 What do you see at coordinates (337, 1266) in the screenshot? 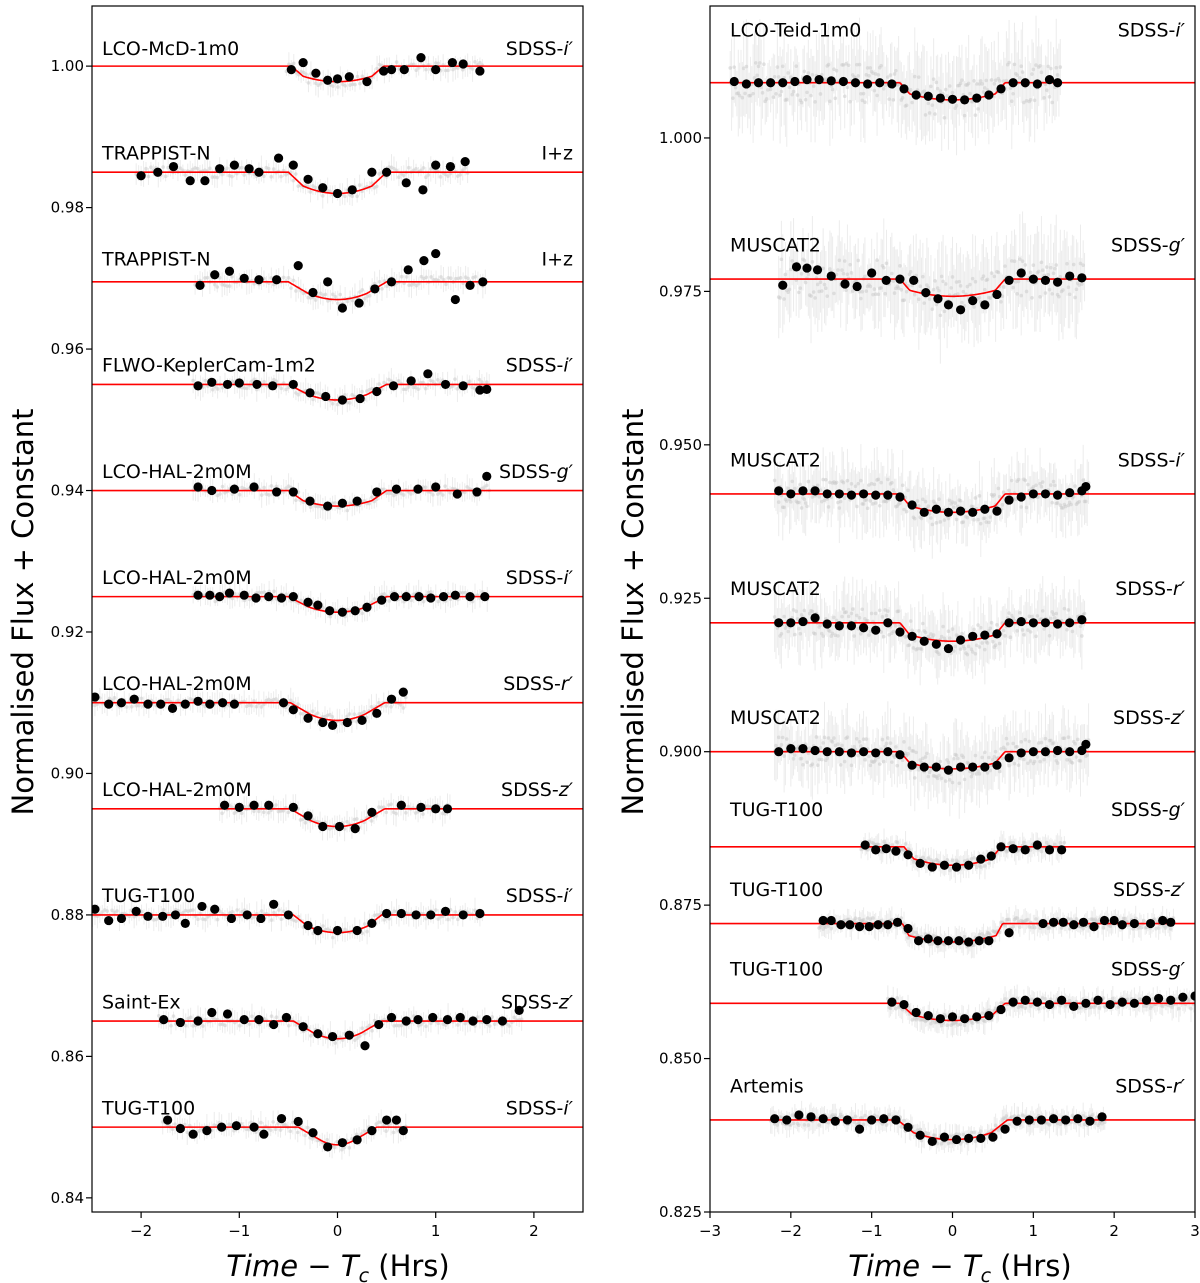
I see `x-axis-label: Time − Tc (Hrs)` at bounding box center [337, 1266].